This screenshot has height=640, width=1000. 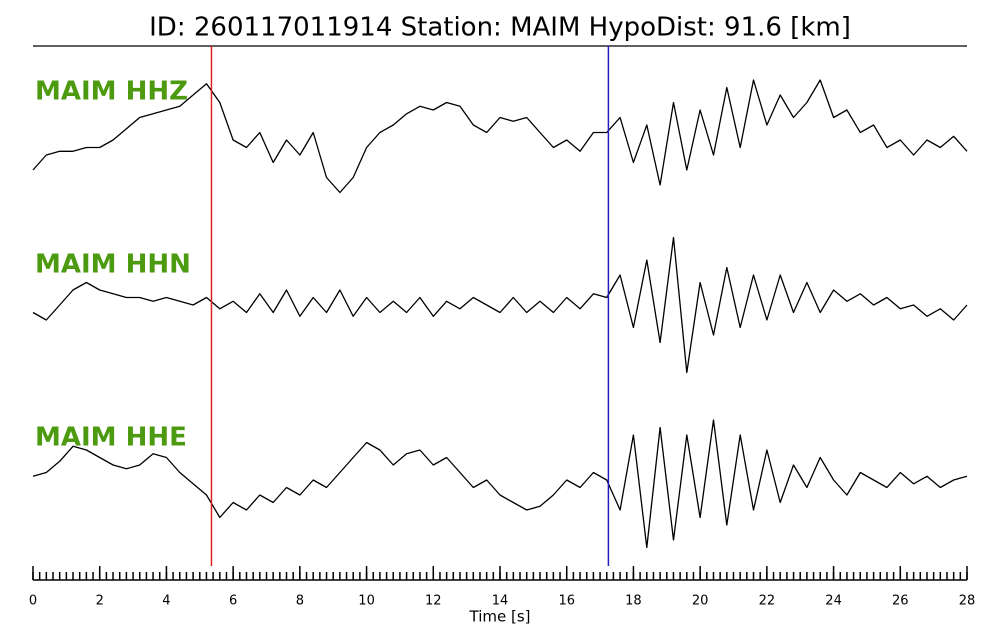 What do you see at coordinates (100, 601) in the screenshot?
I see `x-tick-label: 2` at bounding box center [100, 601].